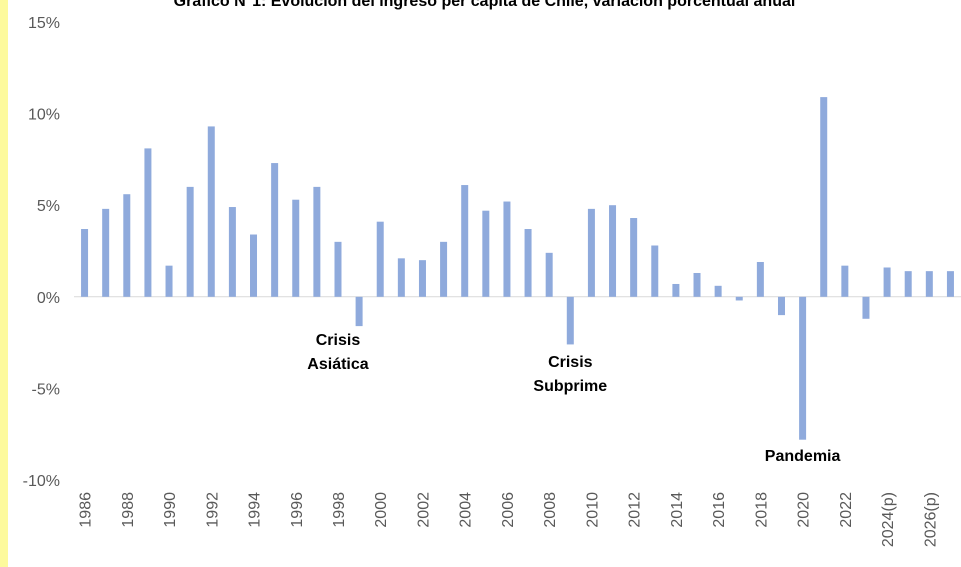  I want to click on x-tick-label: 1998, so click(339, 510).